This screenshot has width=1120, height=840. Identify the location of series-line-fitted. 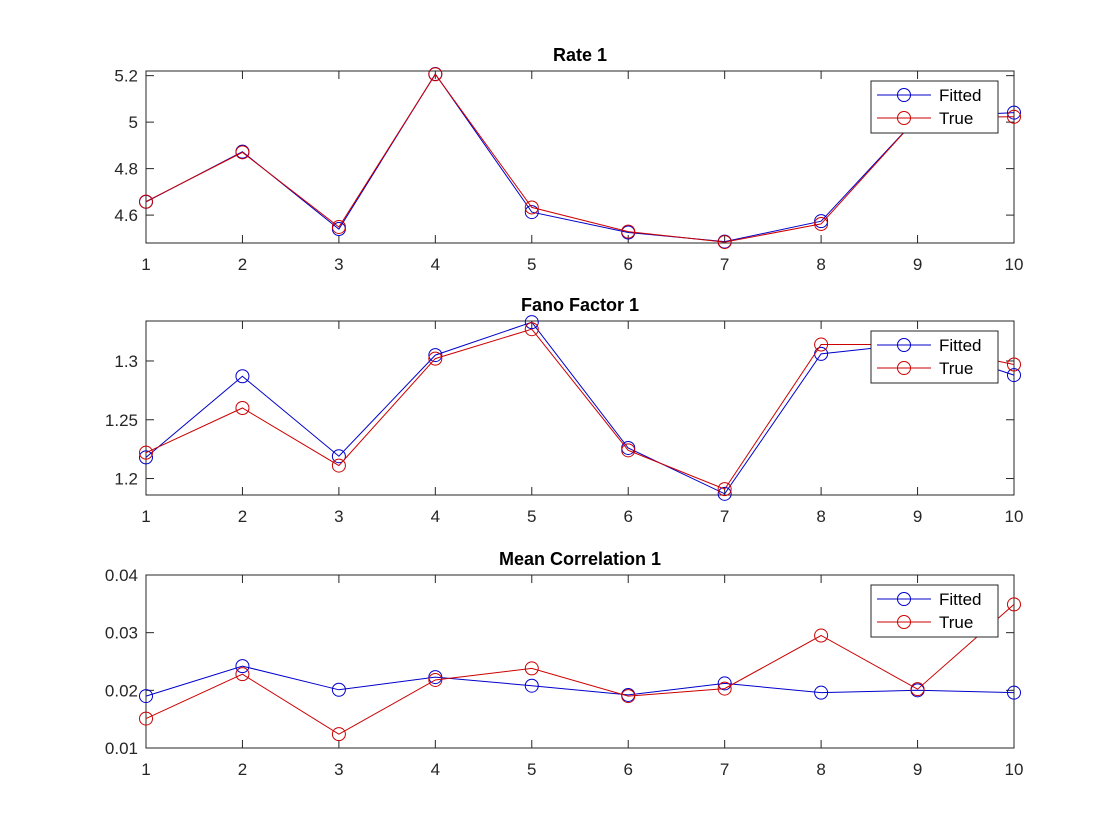
(580, 681).